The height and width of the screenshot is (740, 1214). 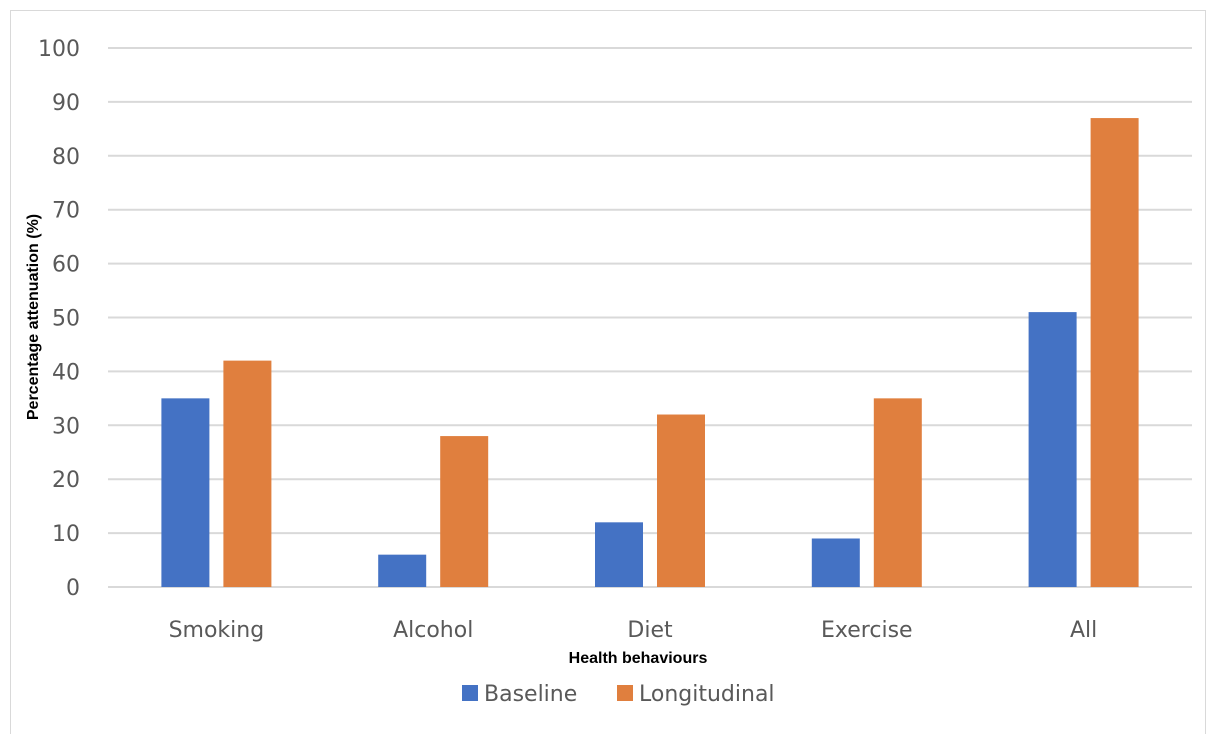 What do you see at coordinates (470, 693) in the screenshot?
I see `legend-swatch-baseline` at bounding box center [470, 693].